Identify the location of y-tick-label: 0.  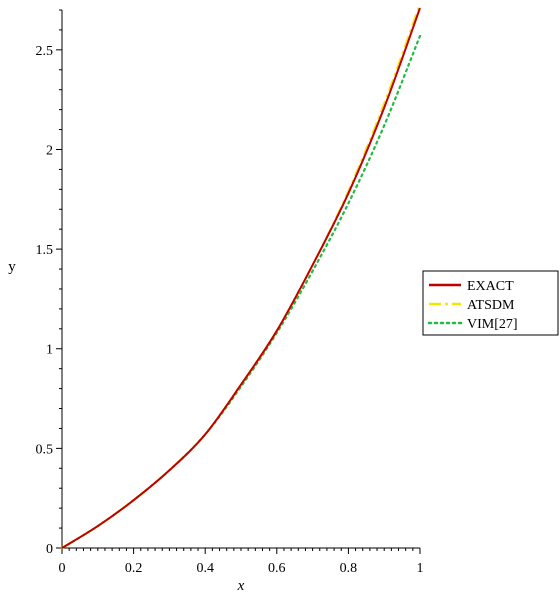
(49, 549).